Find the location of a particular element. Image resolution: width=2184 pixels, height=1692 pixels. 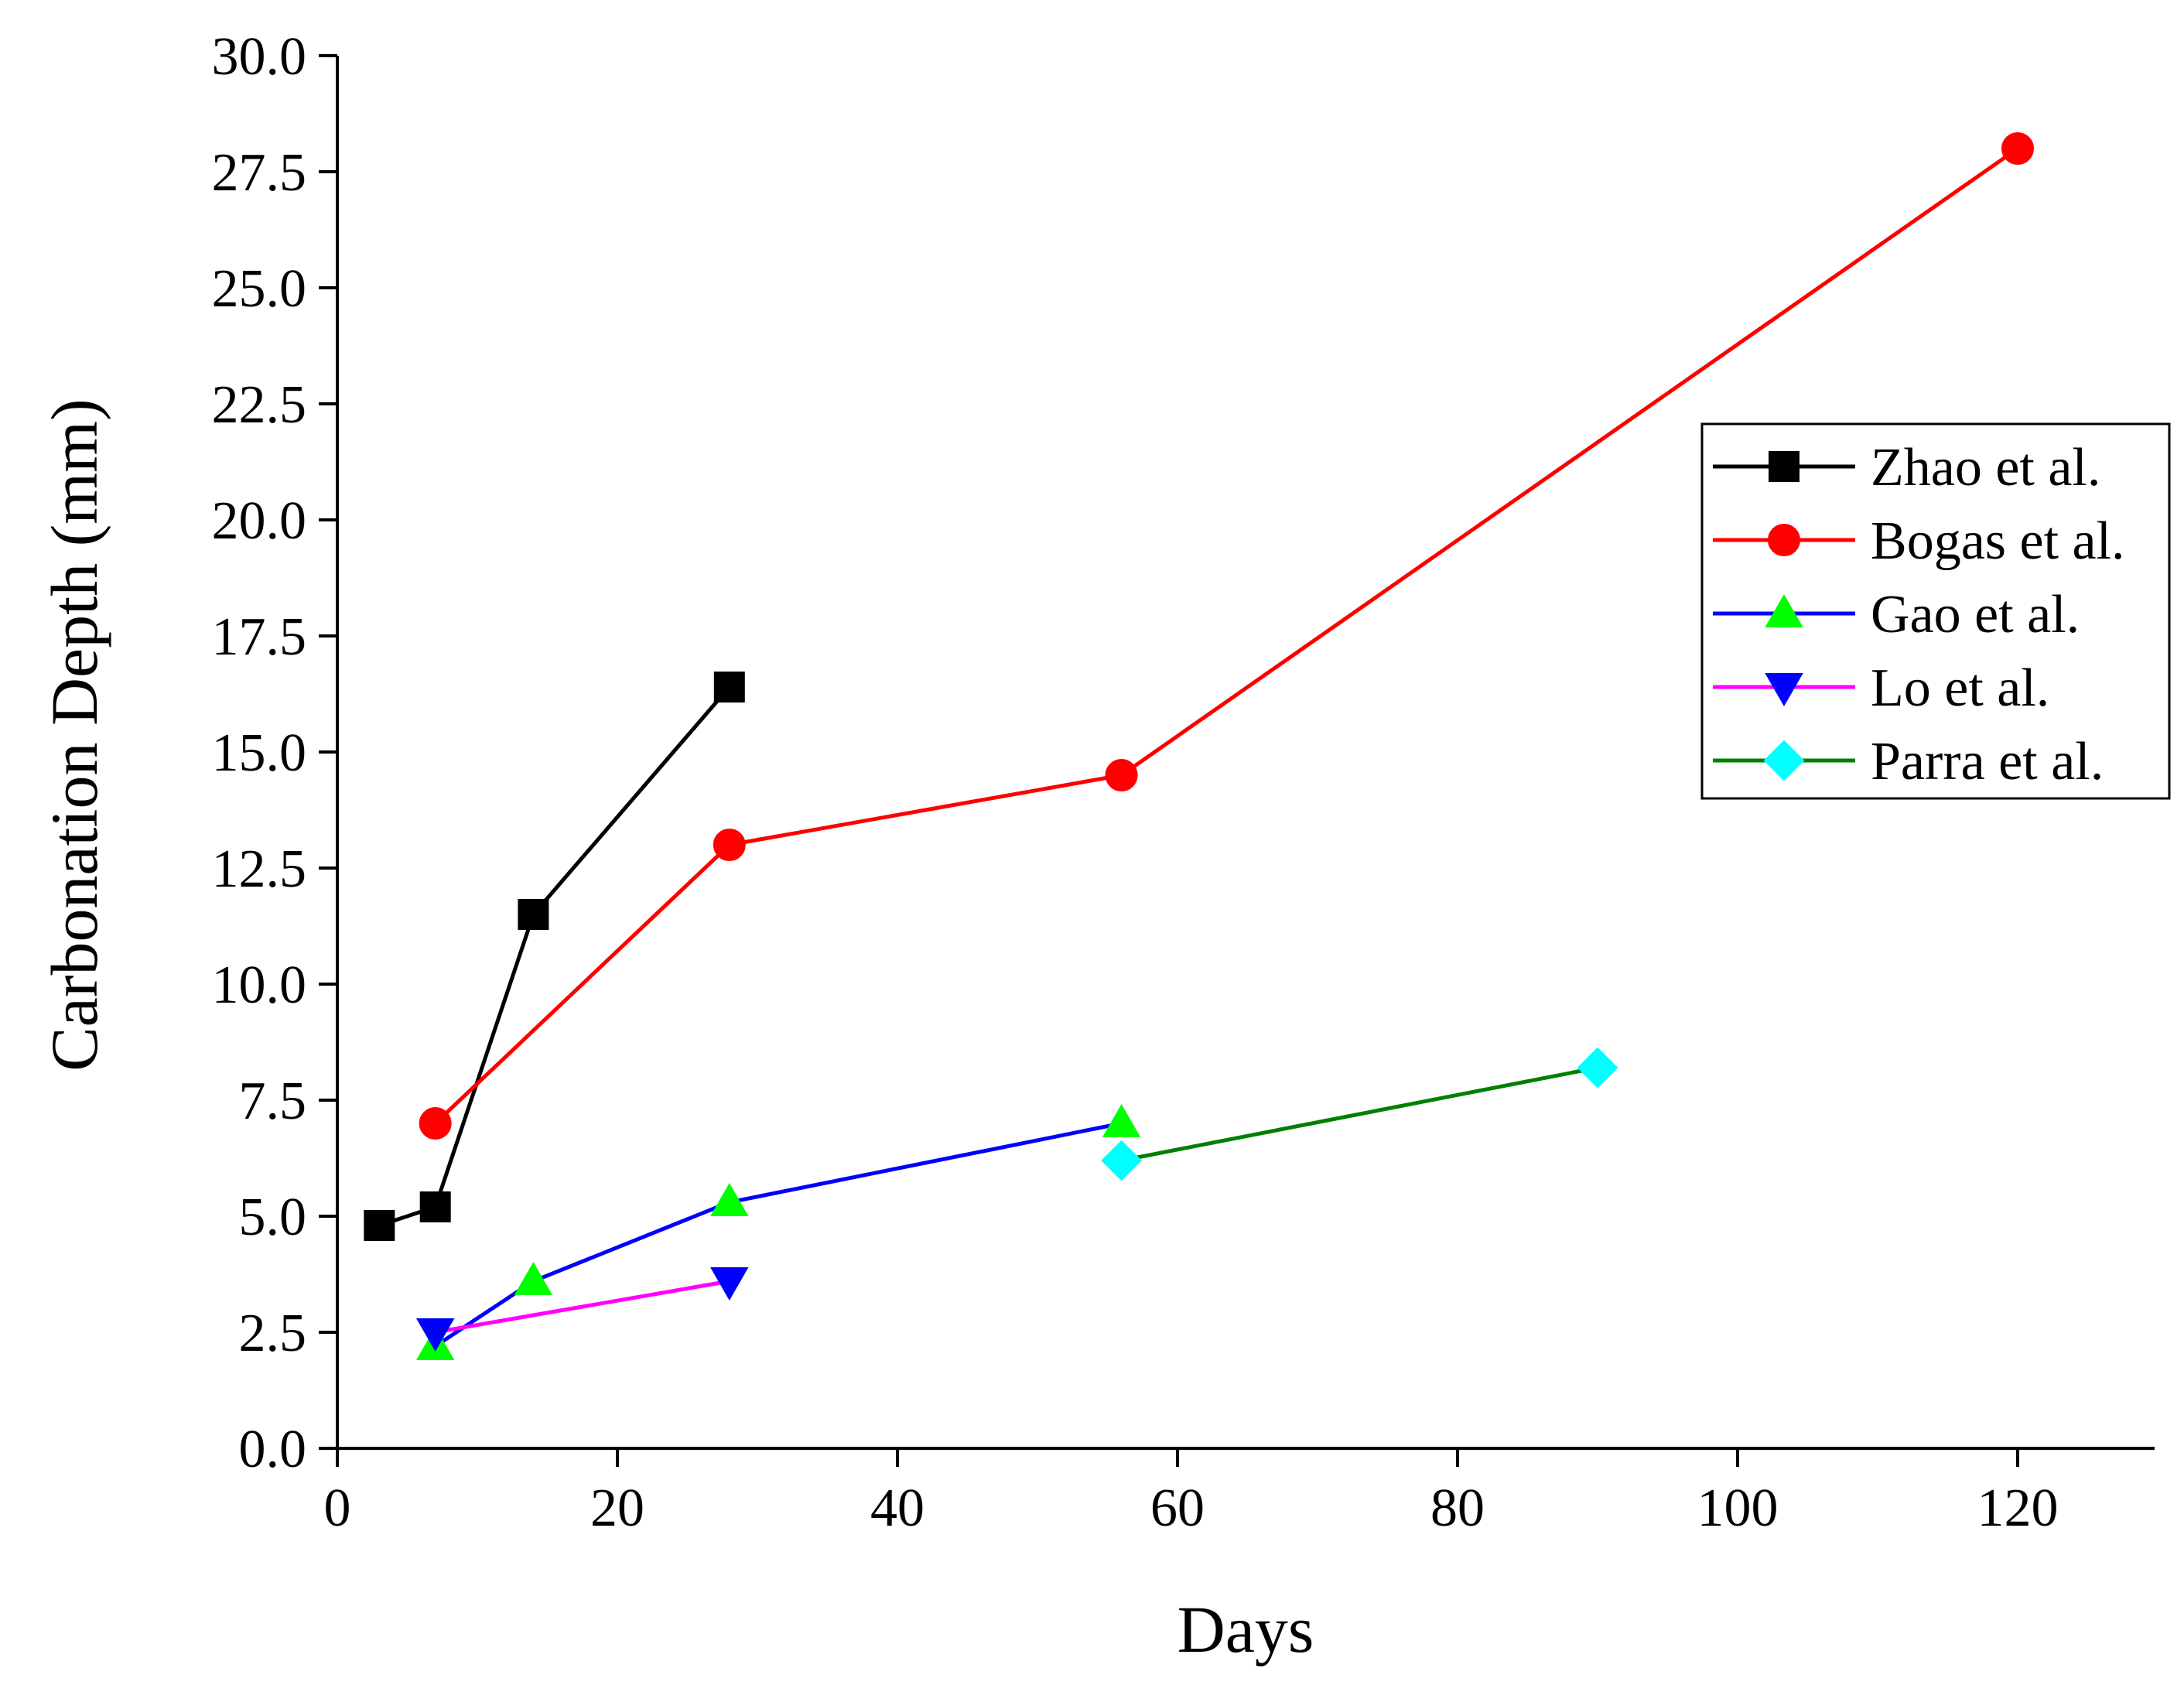

legend-entry: Bogas et al. is located at coordinates (1919, 541).